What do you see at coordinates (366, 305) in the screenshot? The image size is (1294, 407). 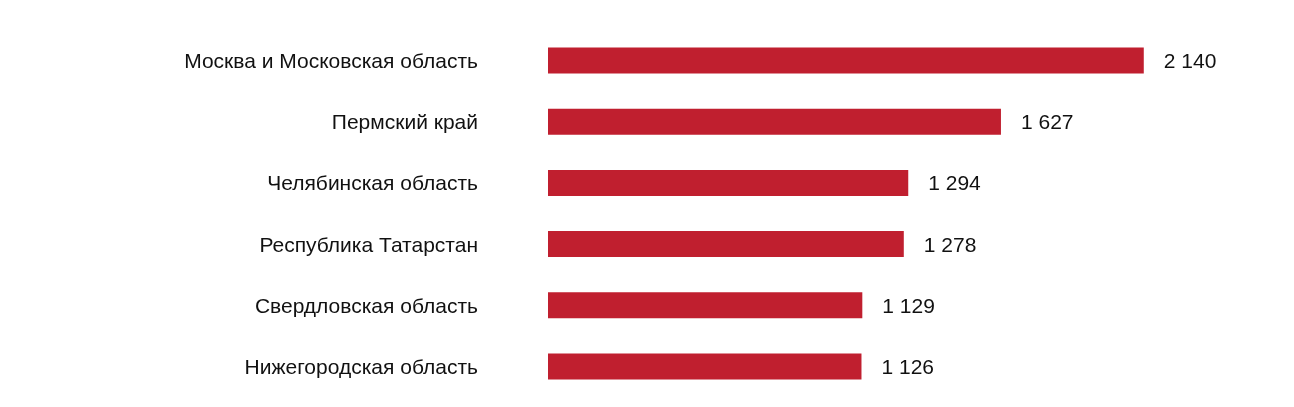 I see `y-tick-label: Свердловская область` at bounding box center [366, 305].